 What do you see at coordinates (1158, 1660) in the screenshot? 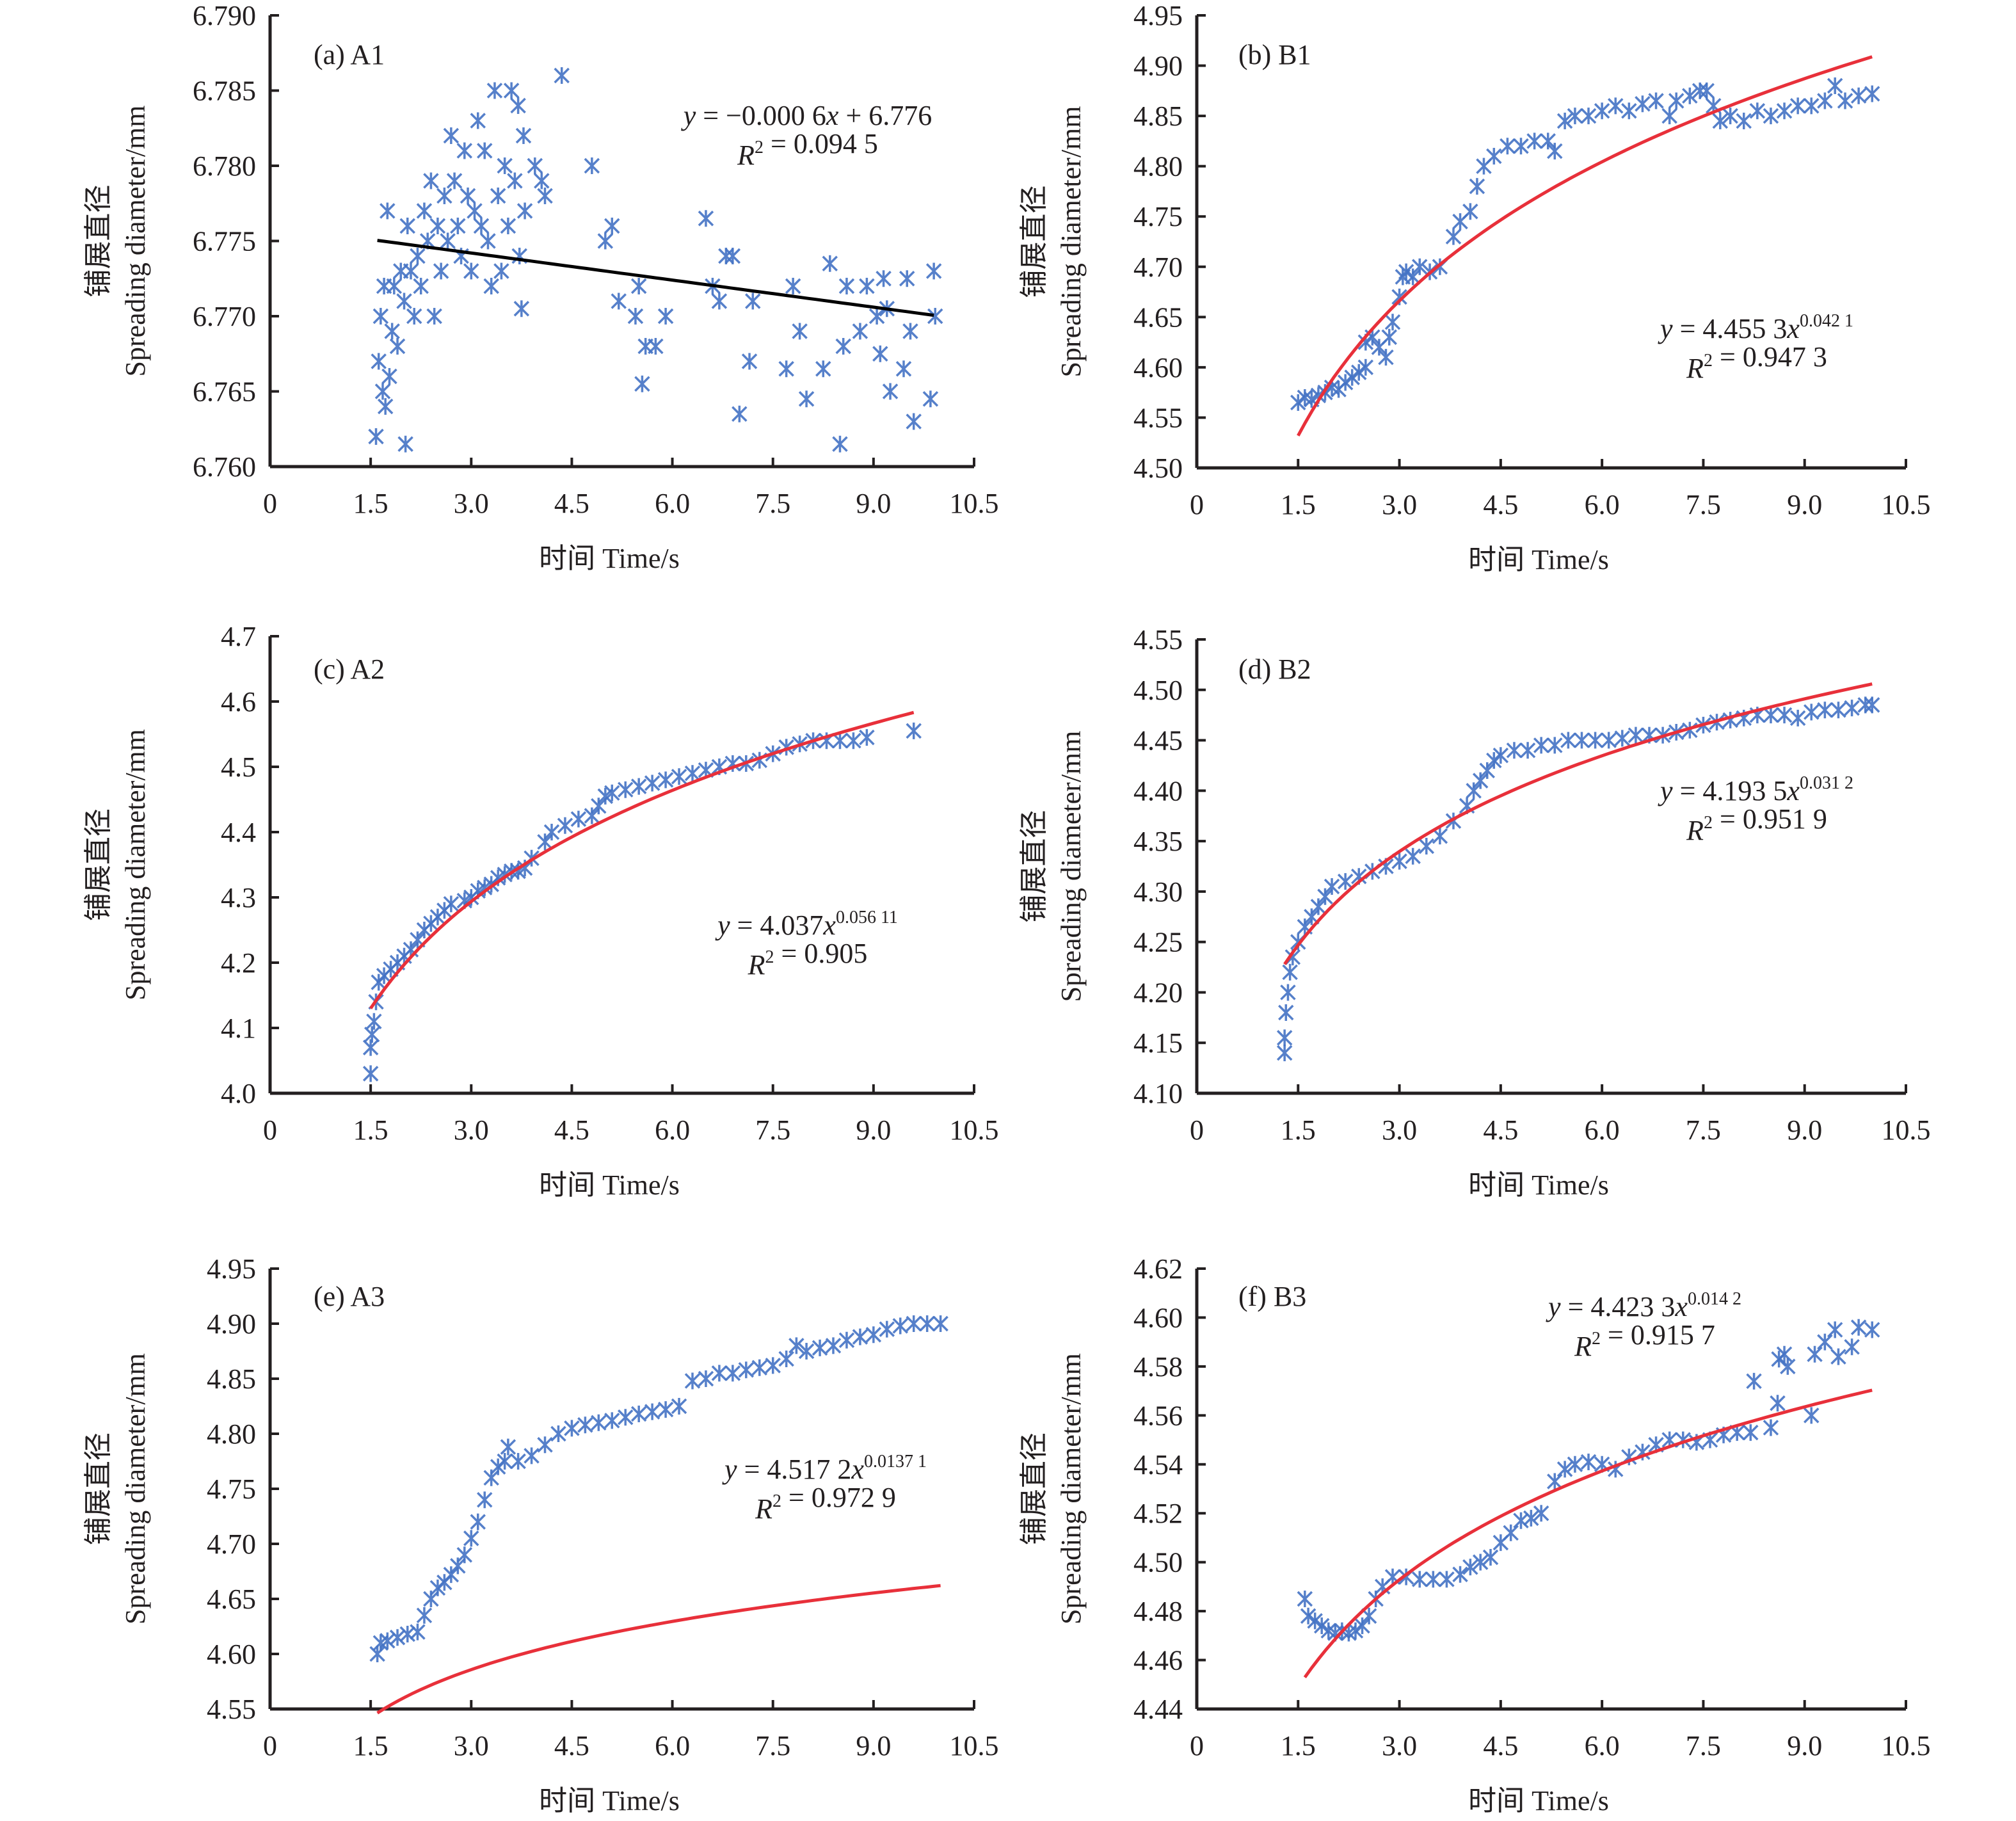
I see `y-tick-label: 4.46` at bounding box center [1158, 1660].